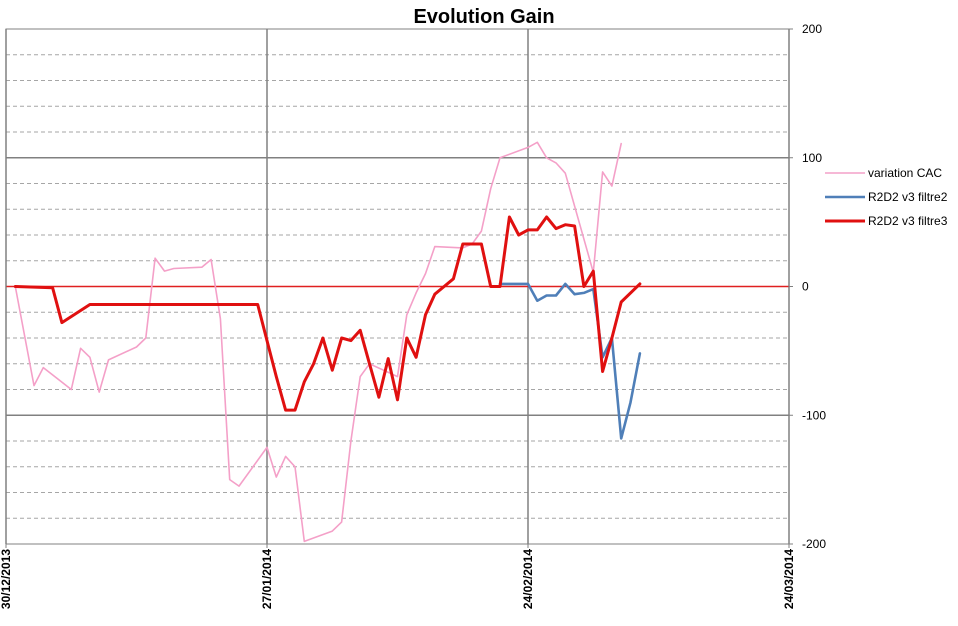 Image resolution: width=958 pixels, height=626 pixels. Describe the element at coordinates (814, 415) in the screenshot. I see `y-tick-label: -100` at that location.